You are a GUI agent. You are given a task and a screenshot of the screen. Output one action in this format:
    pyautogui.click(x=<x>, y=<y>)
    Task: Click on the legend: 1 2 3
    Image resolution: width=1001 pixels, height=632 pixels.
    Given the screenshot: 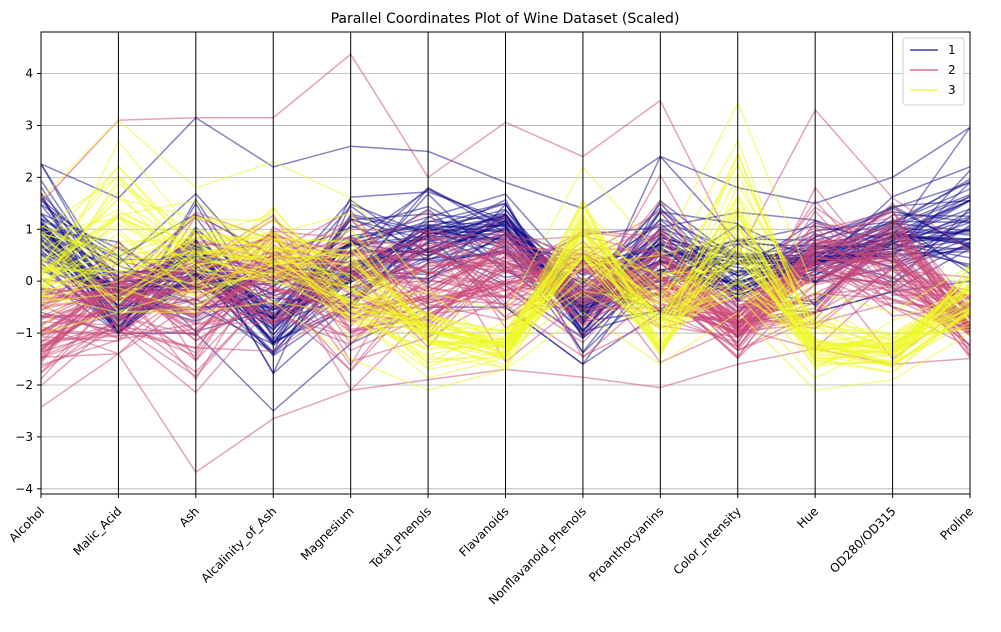 What is the action you would take?
    pyautogui.click(x=933, y=71)
    